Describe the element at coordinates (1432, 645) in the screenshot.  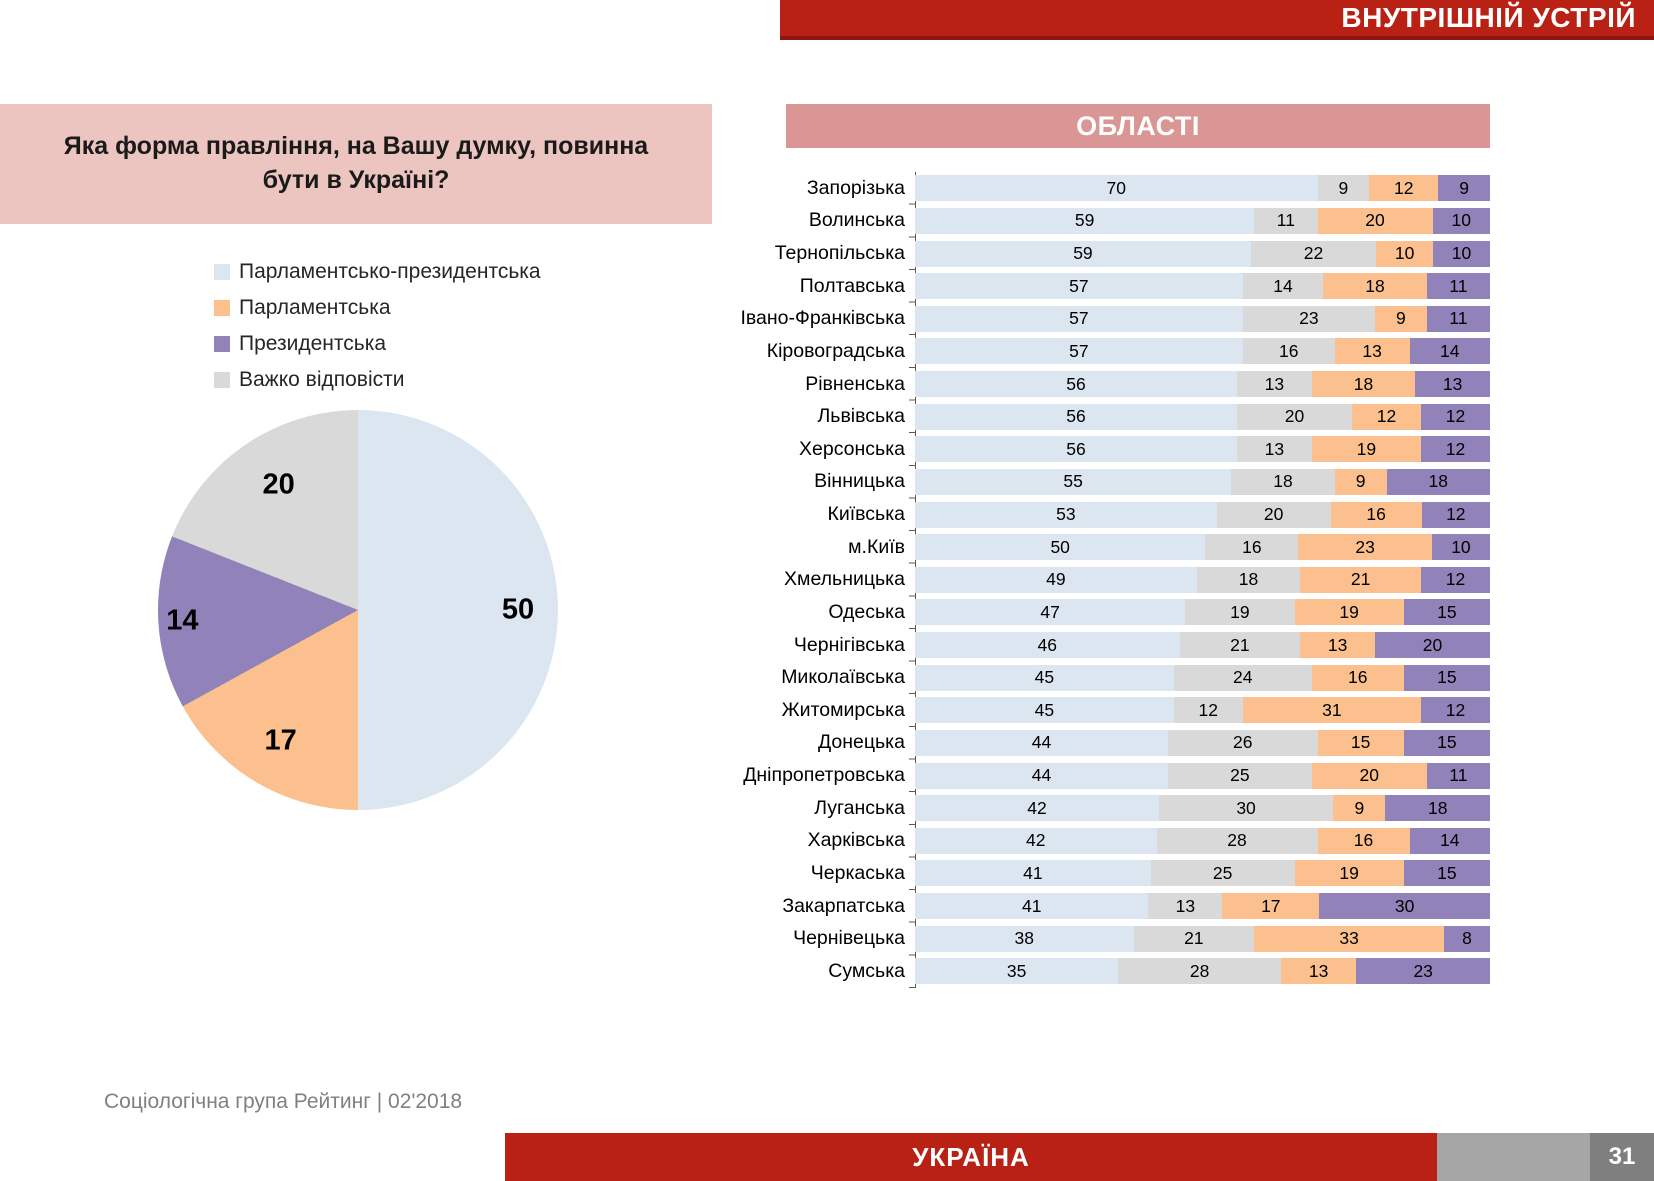
I see `bar-segment-3: 20` at that location.